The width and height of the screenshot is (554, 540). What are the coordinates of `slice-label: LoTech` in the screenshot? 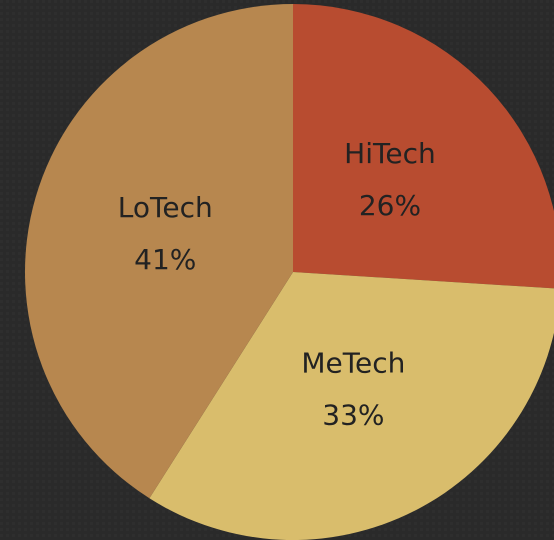 It's located at (165, 207).